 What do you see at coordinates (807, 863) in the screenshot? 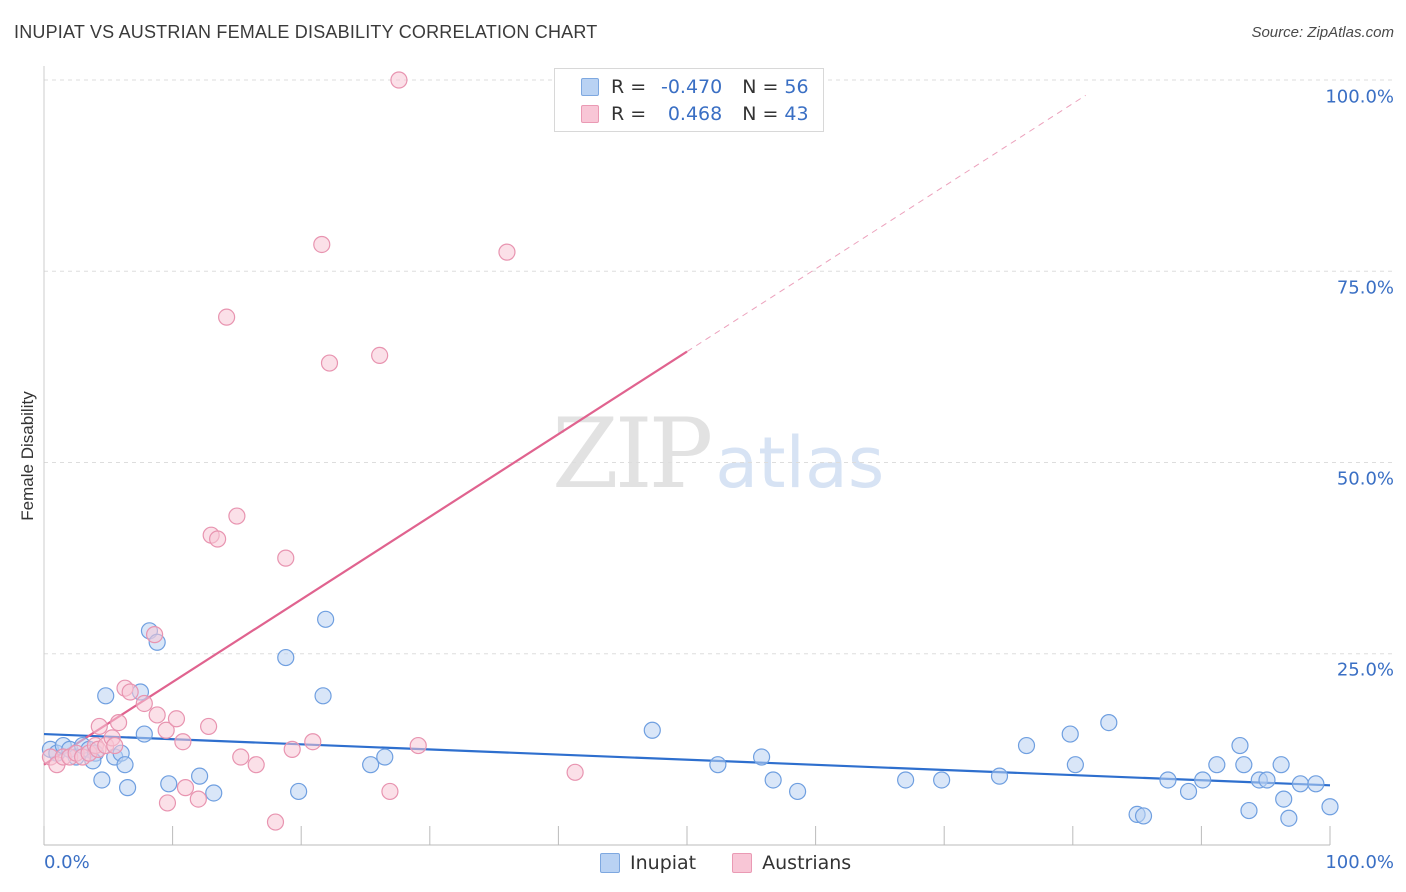
I see `legend-label-austrians: Austrians` at bounding box center [807, 863].